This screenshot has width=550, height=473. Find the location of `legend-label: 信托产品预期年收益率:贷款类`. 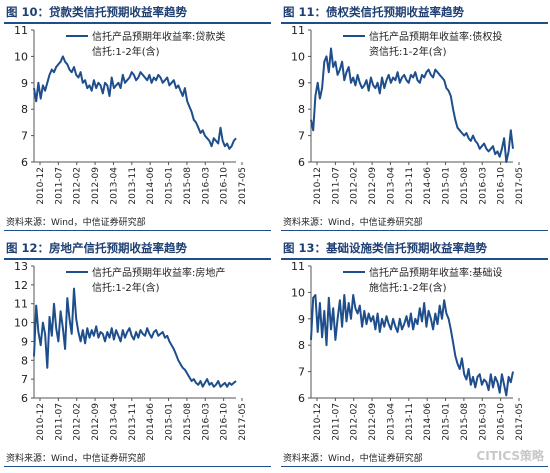

legend-label: 信托产品预期年收益率:贷款类 is located at coordinates (158, 36).